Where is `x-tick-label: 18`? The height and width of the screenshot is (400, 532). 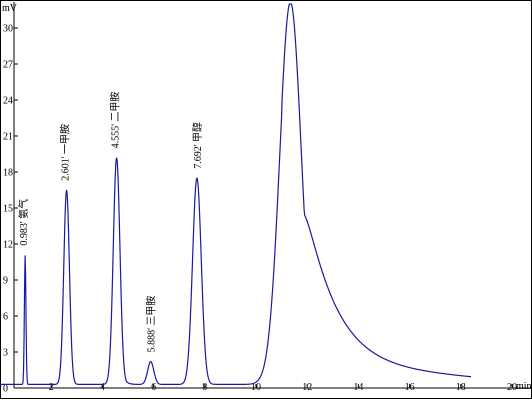 x-tick-label: 18 is located at coordinates (461, 387).